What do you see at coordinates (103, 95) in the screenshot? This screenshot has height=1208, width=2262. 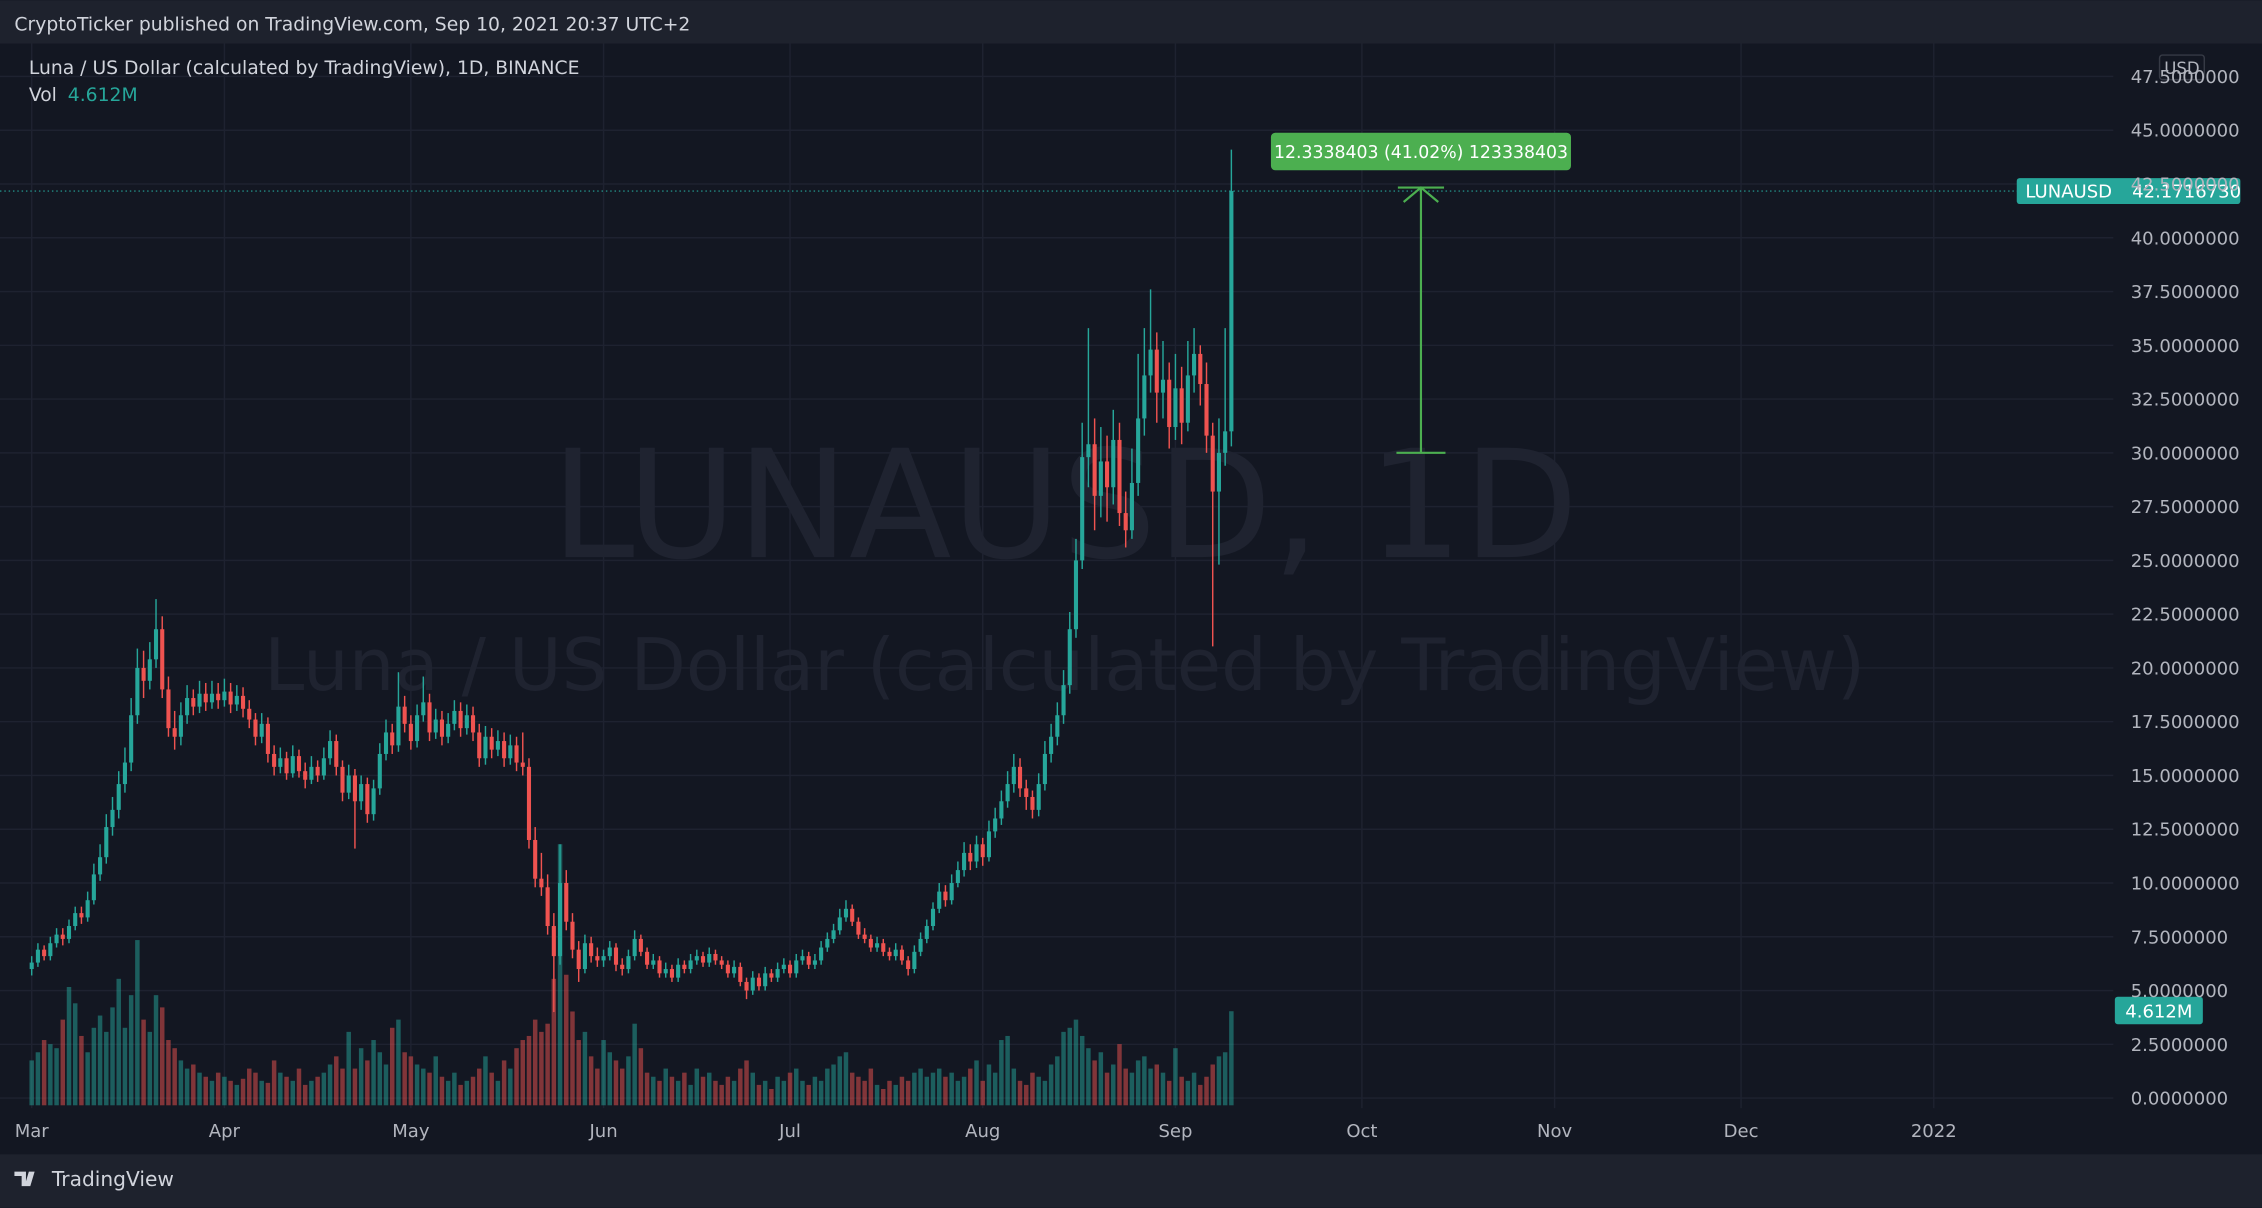 I see `volume-legend-value: 4.612M` at bounding box center [103, 95].